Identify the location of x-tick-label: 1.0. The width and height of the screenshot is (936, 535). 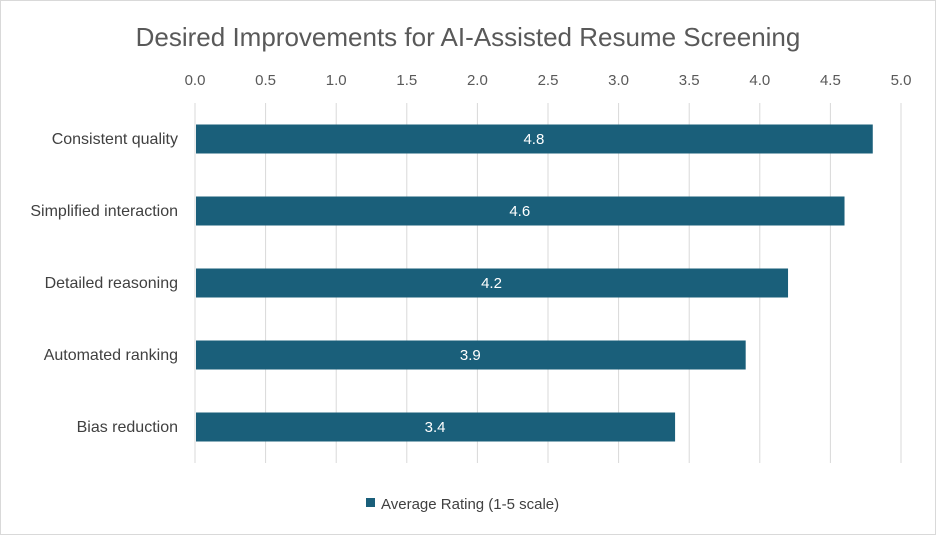
(336, 80).